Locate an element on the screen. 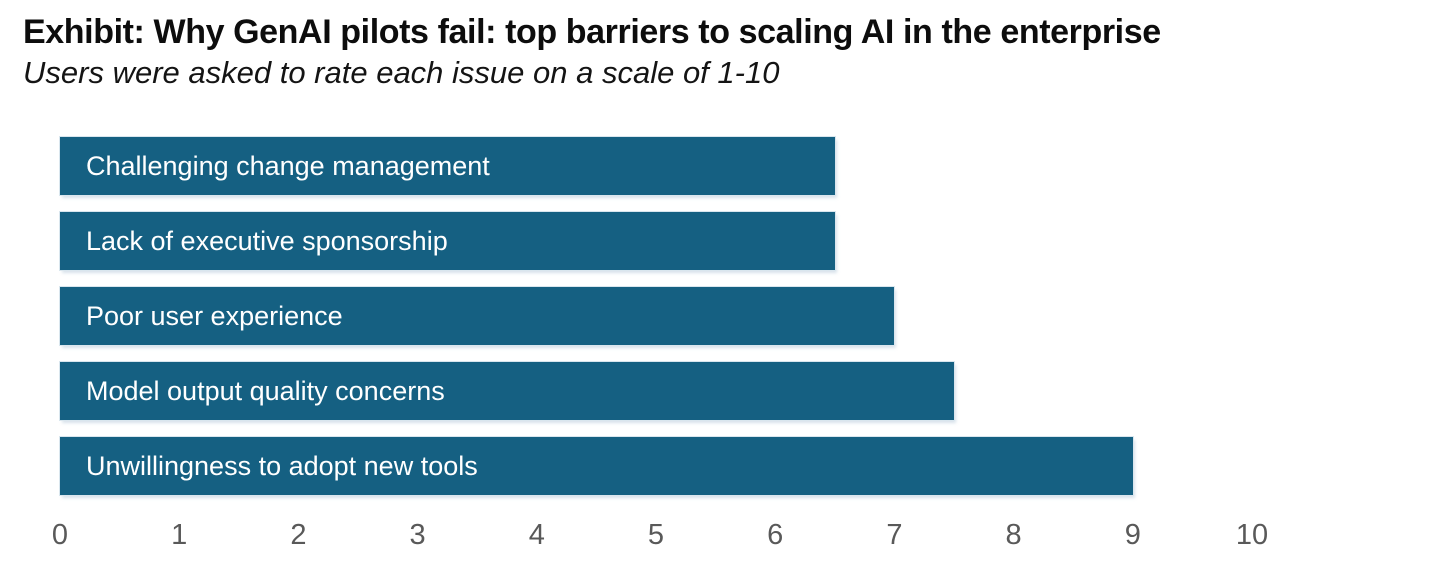  bar: Lack of executive sponsorship is located at coordinates (447, 241).